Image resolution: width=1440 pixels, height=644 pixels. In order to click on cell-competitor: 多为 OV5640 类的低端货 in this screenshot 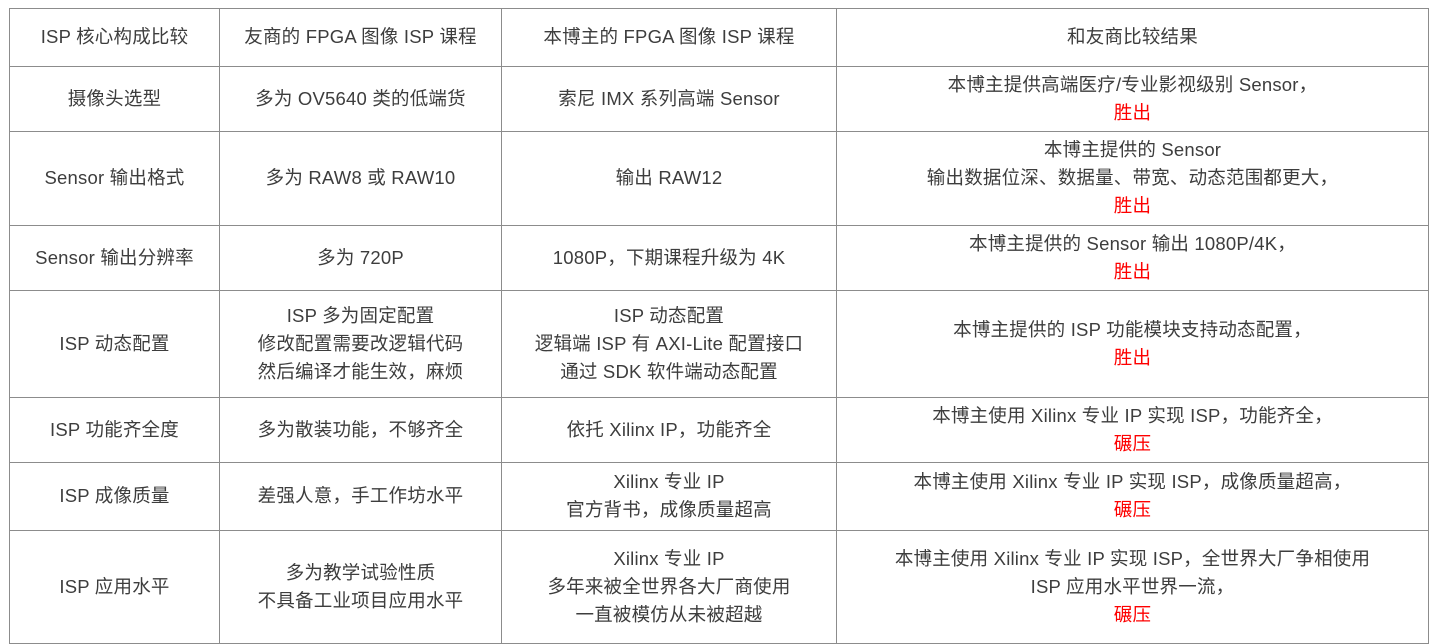, I will do `click(360, 99)`.